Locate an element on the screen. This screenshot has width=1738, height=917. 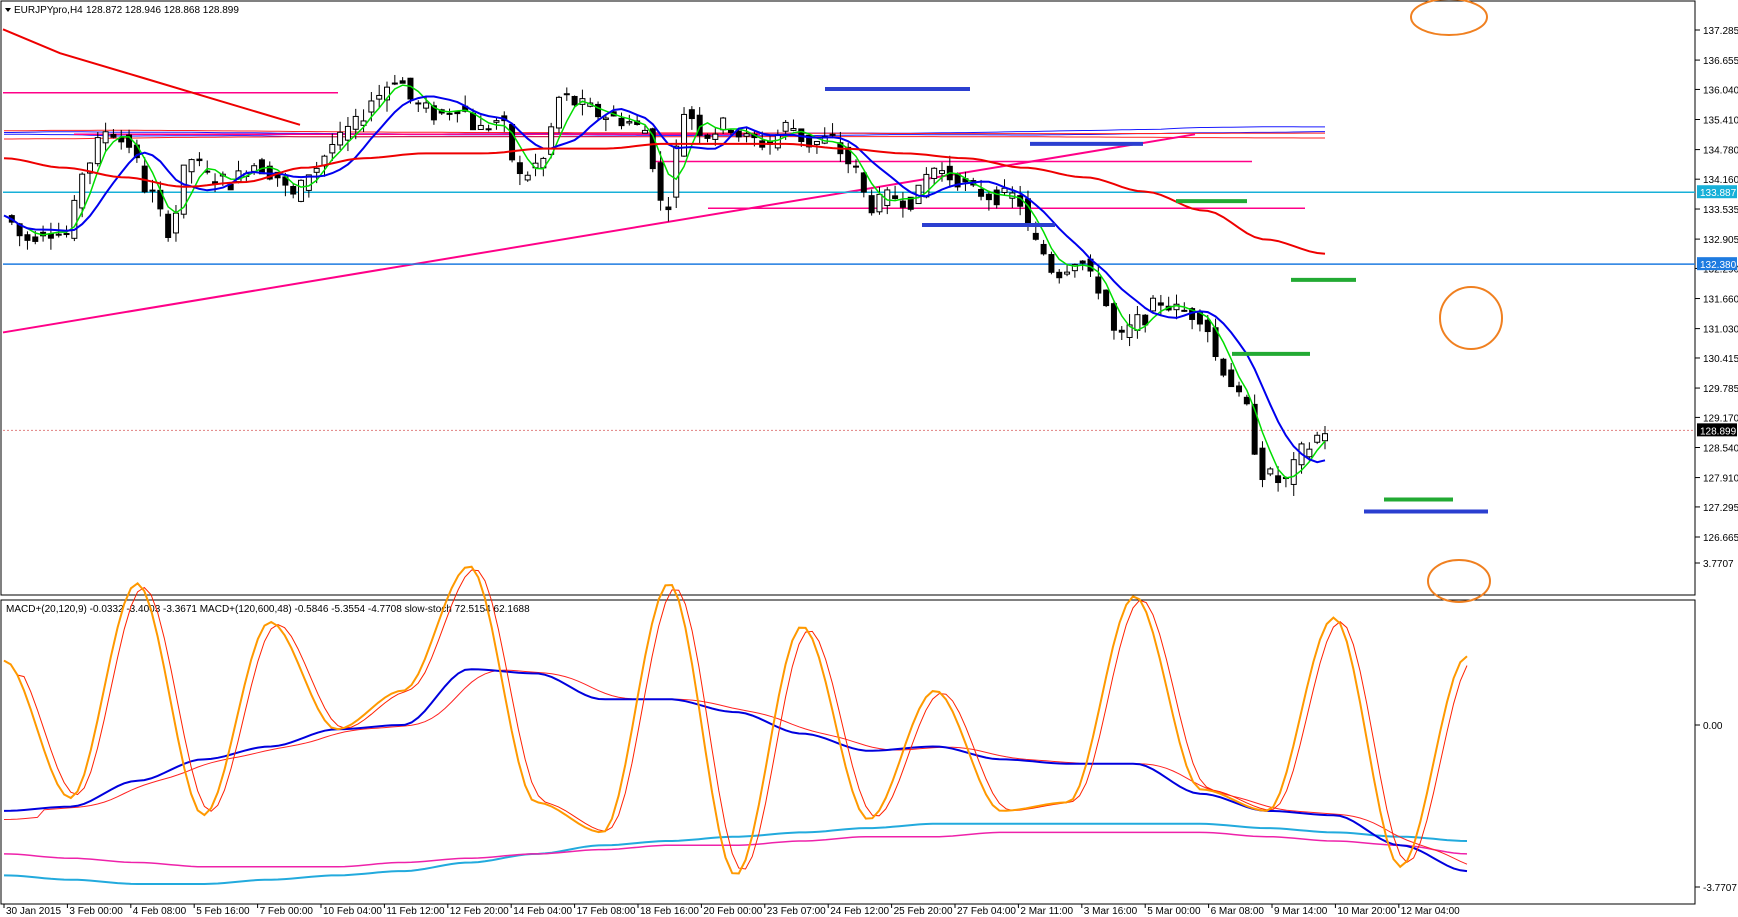
price-tick-label: 135.410 is located at coordinates (1720, 121).